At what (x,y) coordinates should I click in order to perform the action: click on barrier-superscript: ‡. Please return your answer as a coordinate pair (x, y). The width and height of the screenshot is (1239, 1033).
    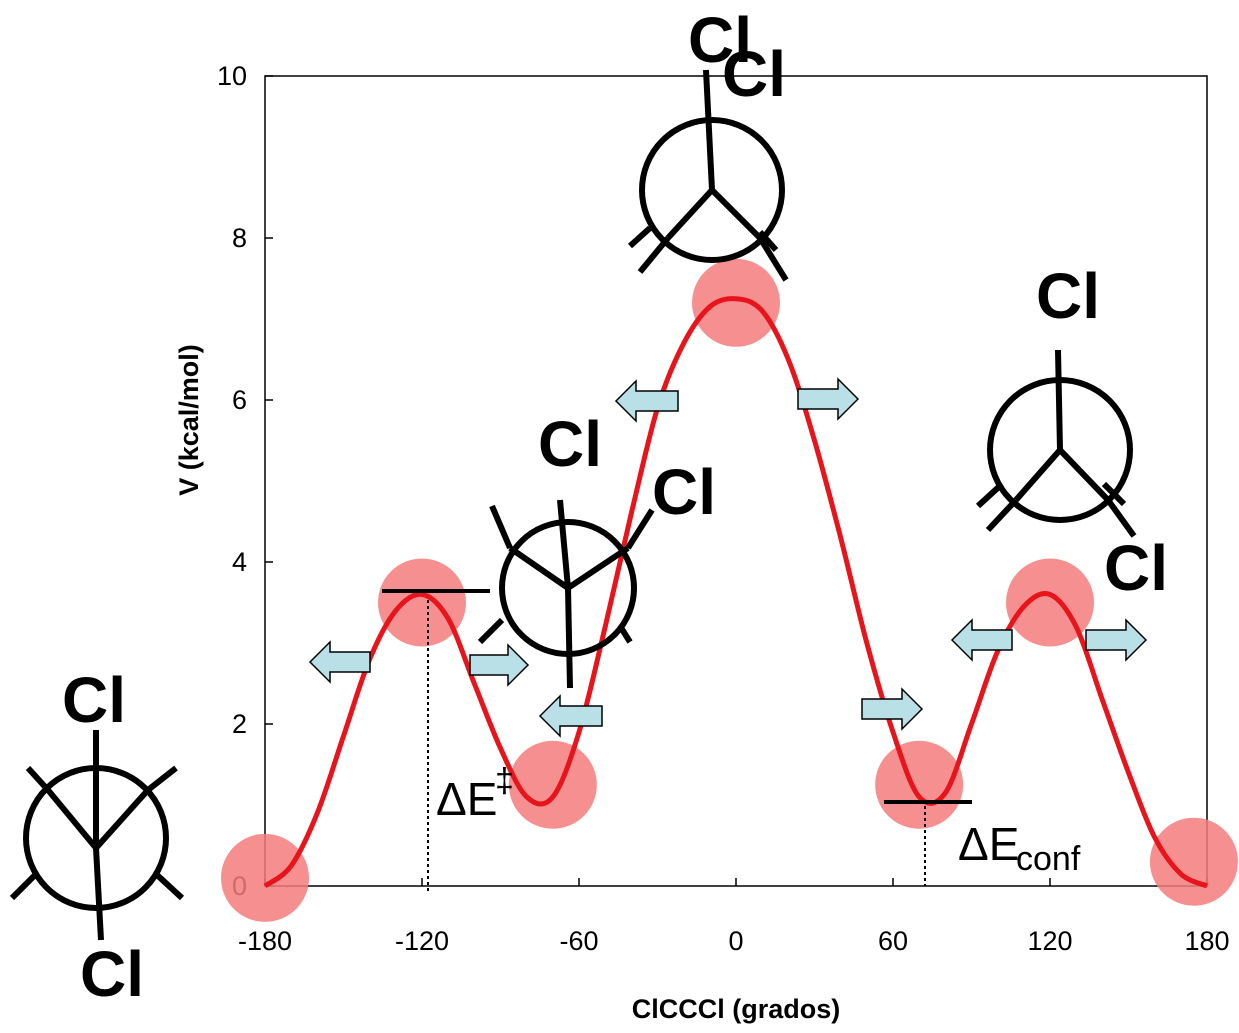
    Looking at the image, I should click on (504, 781).